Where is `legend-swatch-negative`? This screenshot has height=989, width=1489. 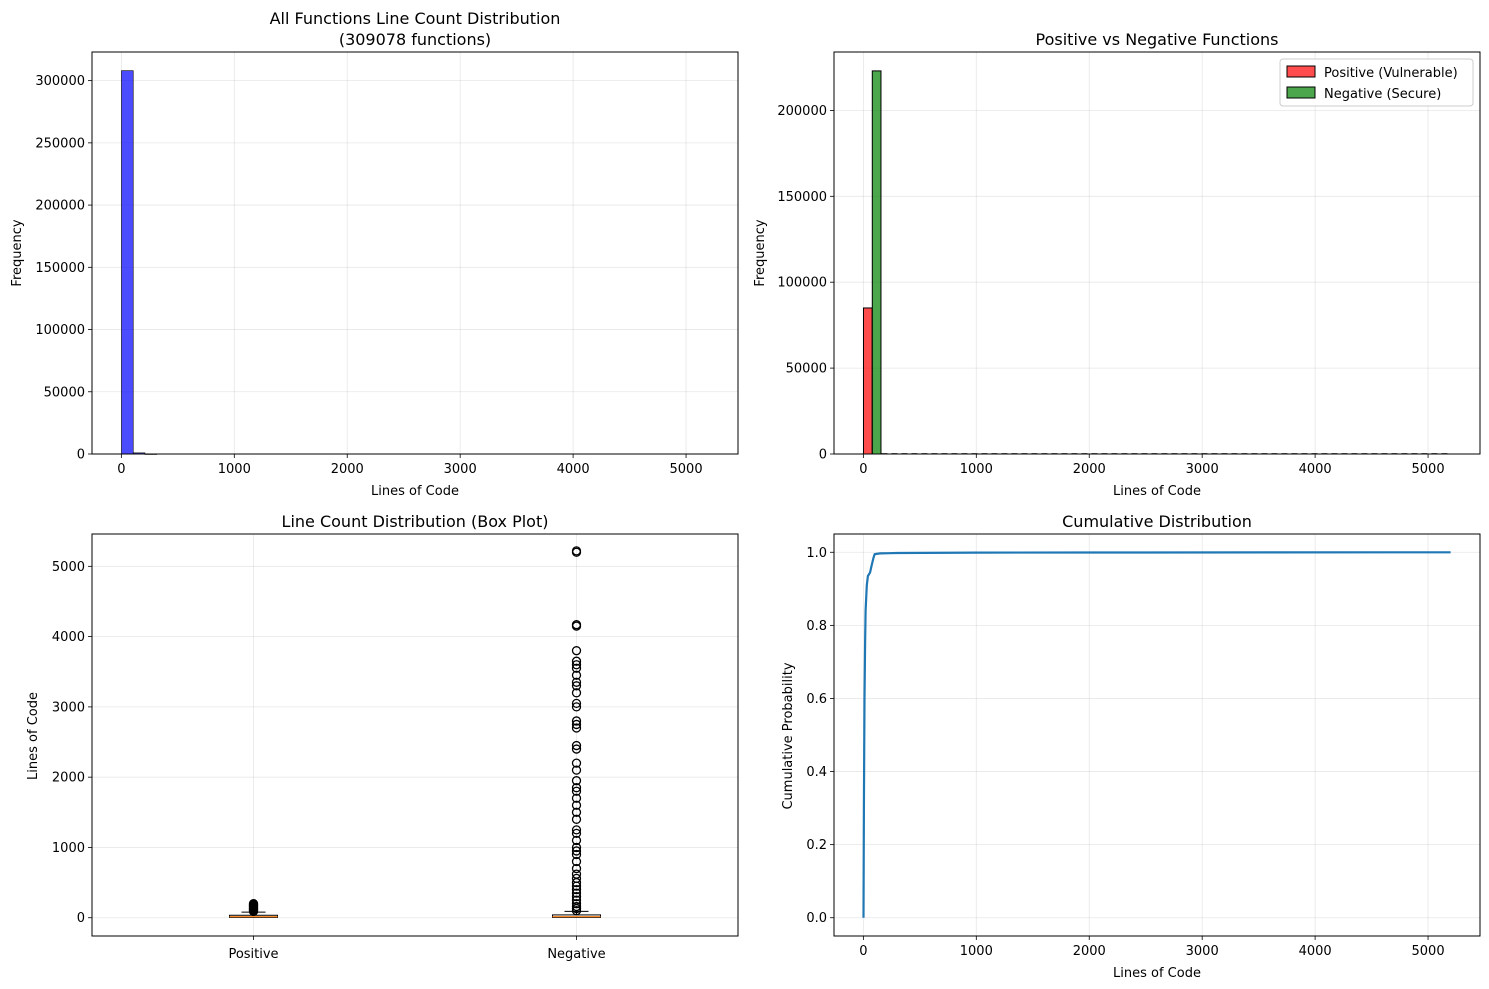
legend-swatch-negative is located at coordinates (1301, 92).